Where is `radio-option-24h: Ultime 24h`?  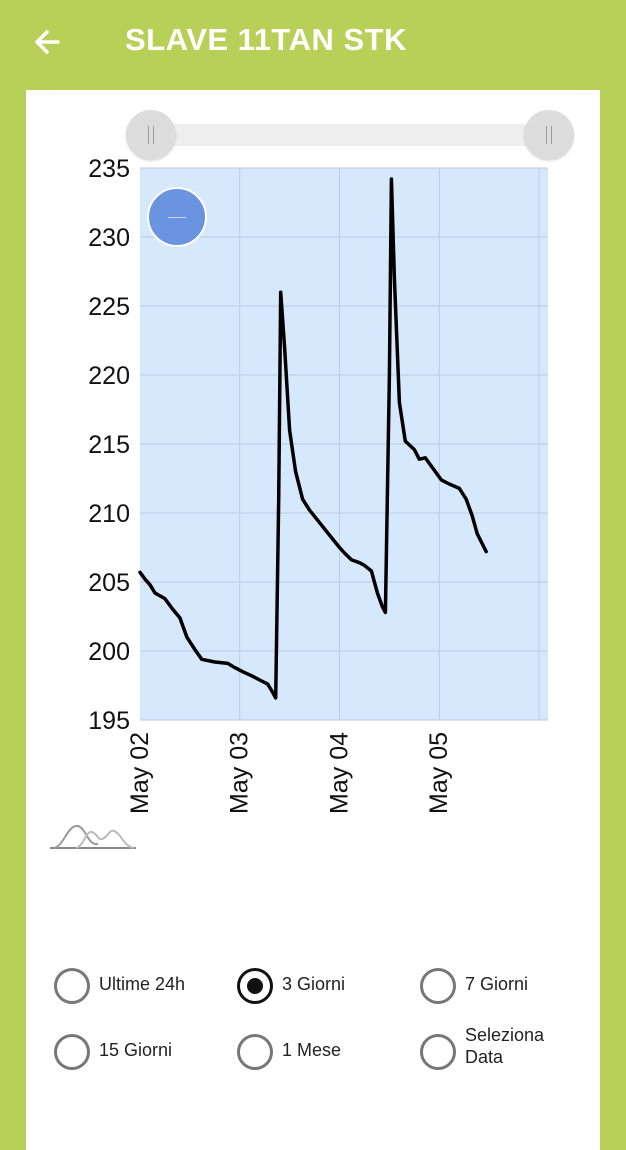 radio-option-24h: Ultime 24h is located at coordinates (134, 988).